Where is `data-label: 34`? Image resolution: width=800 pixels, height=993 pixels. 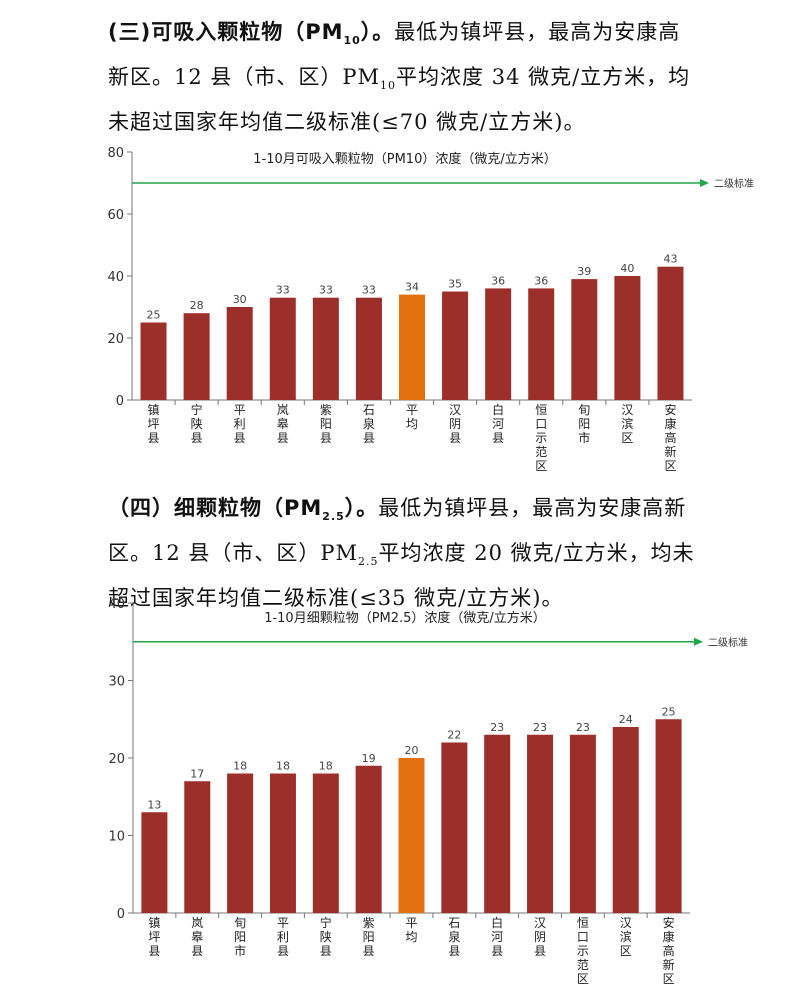
data-label: 34 is located at coordinates (412, 287).